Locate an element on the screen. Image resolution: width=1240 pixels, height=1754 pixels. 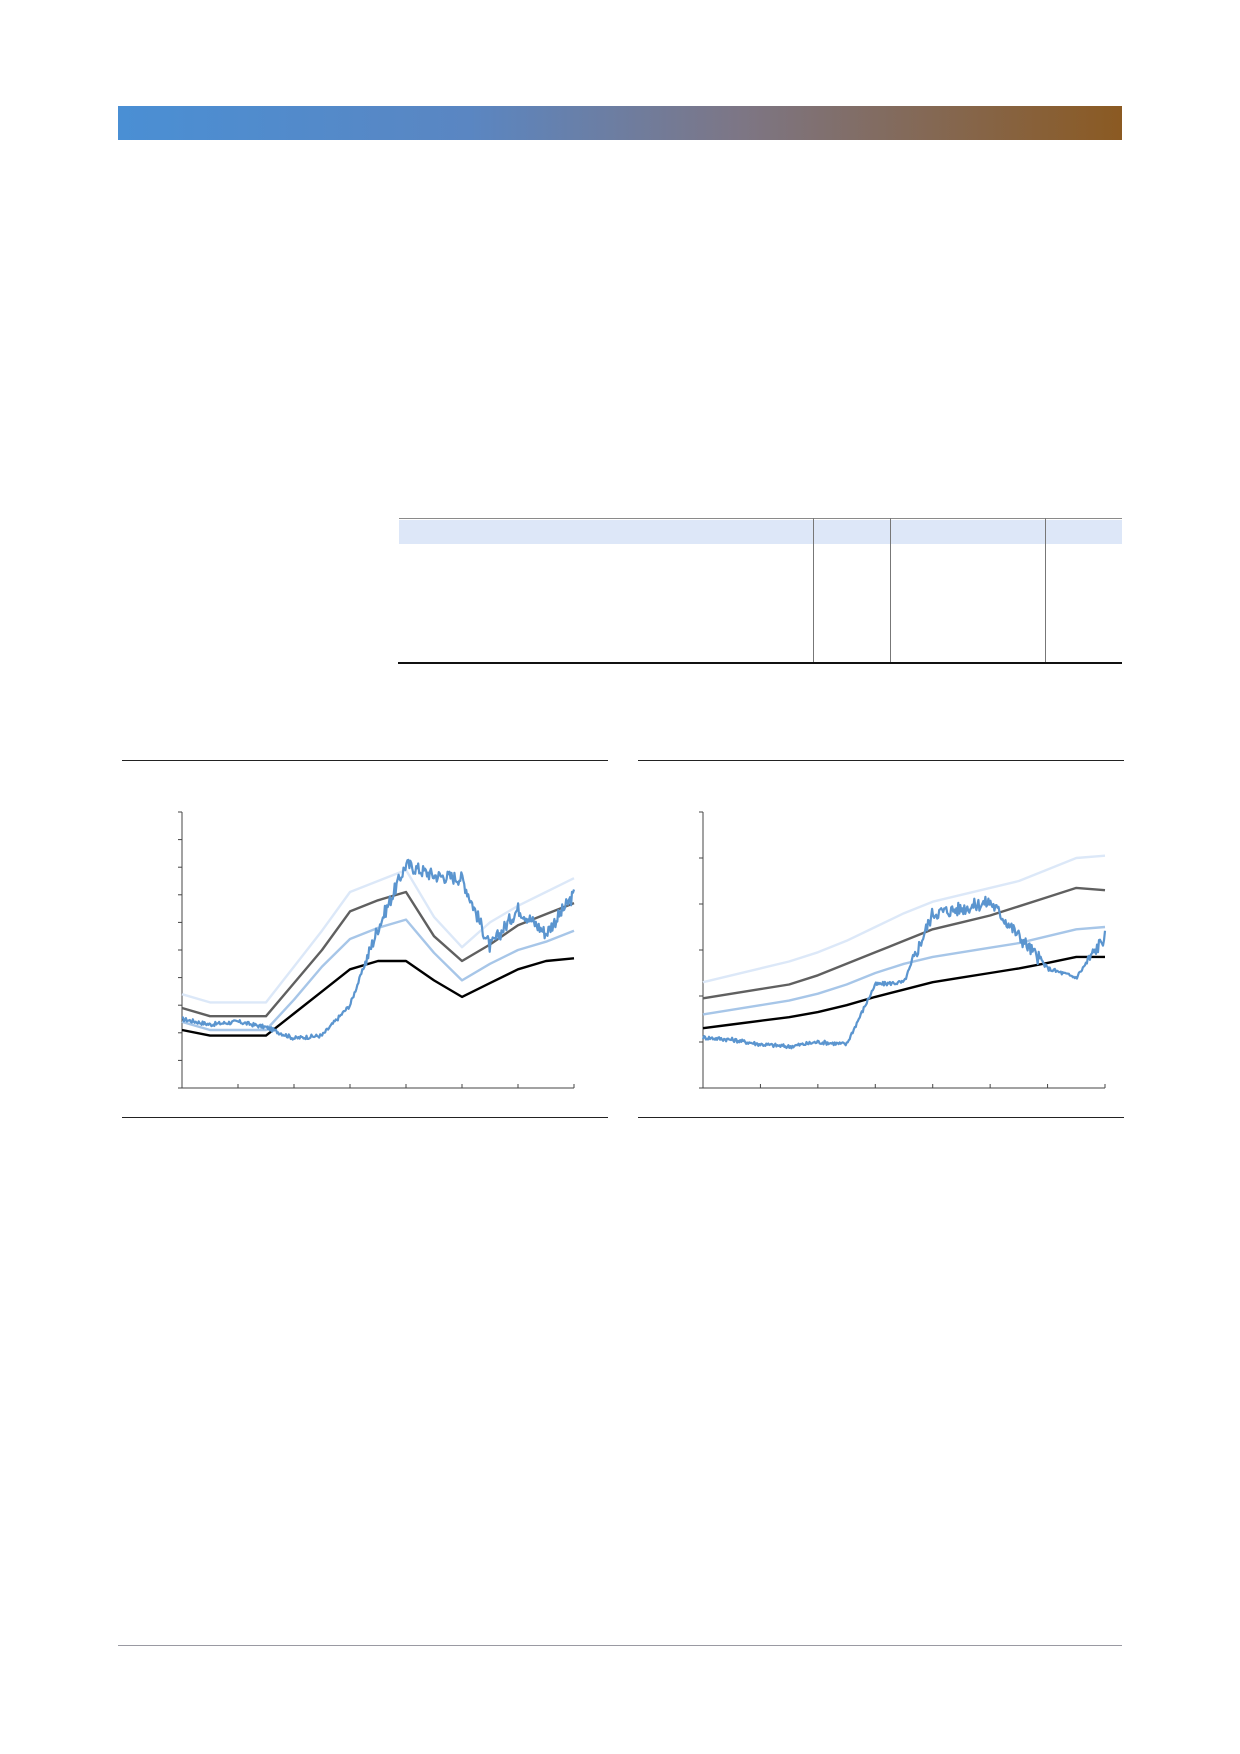
table-bottom-rule is located at coordinates (760, 663).